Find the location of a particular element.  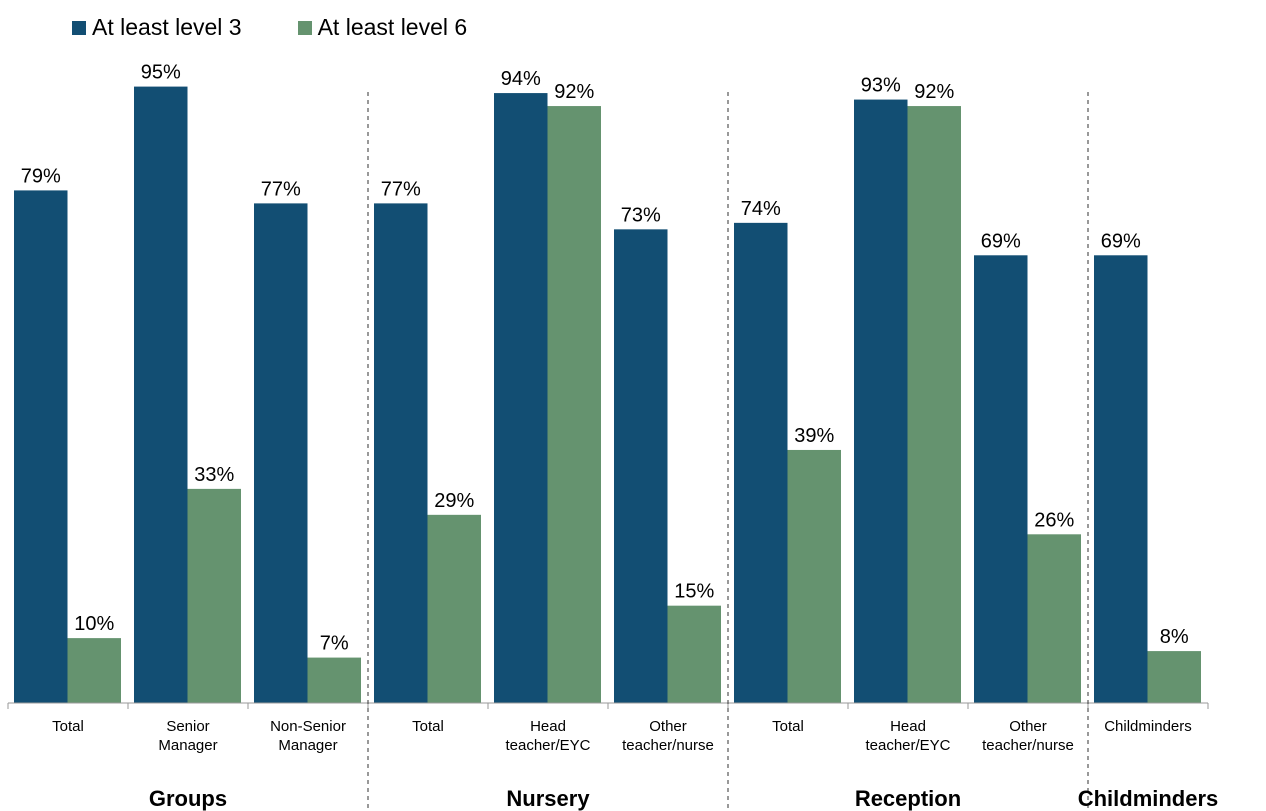

data-label: 15% is located at coordinates (694, 592).